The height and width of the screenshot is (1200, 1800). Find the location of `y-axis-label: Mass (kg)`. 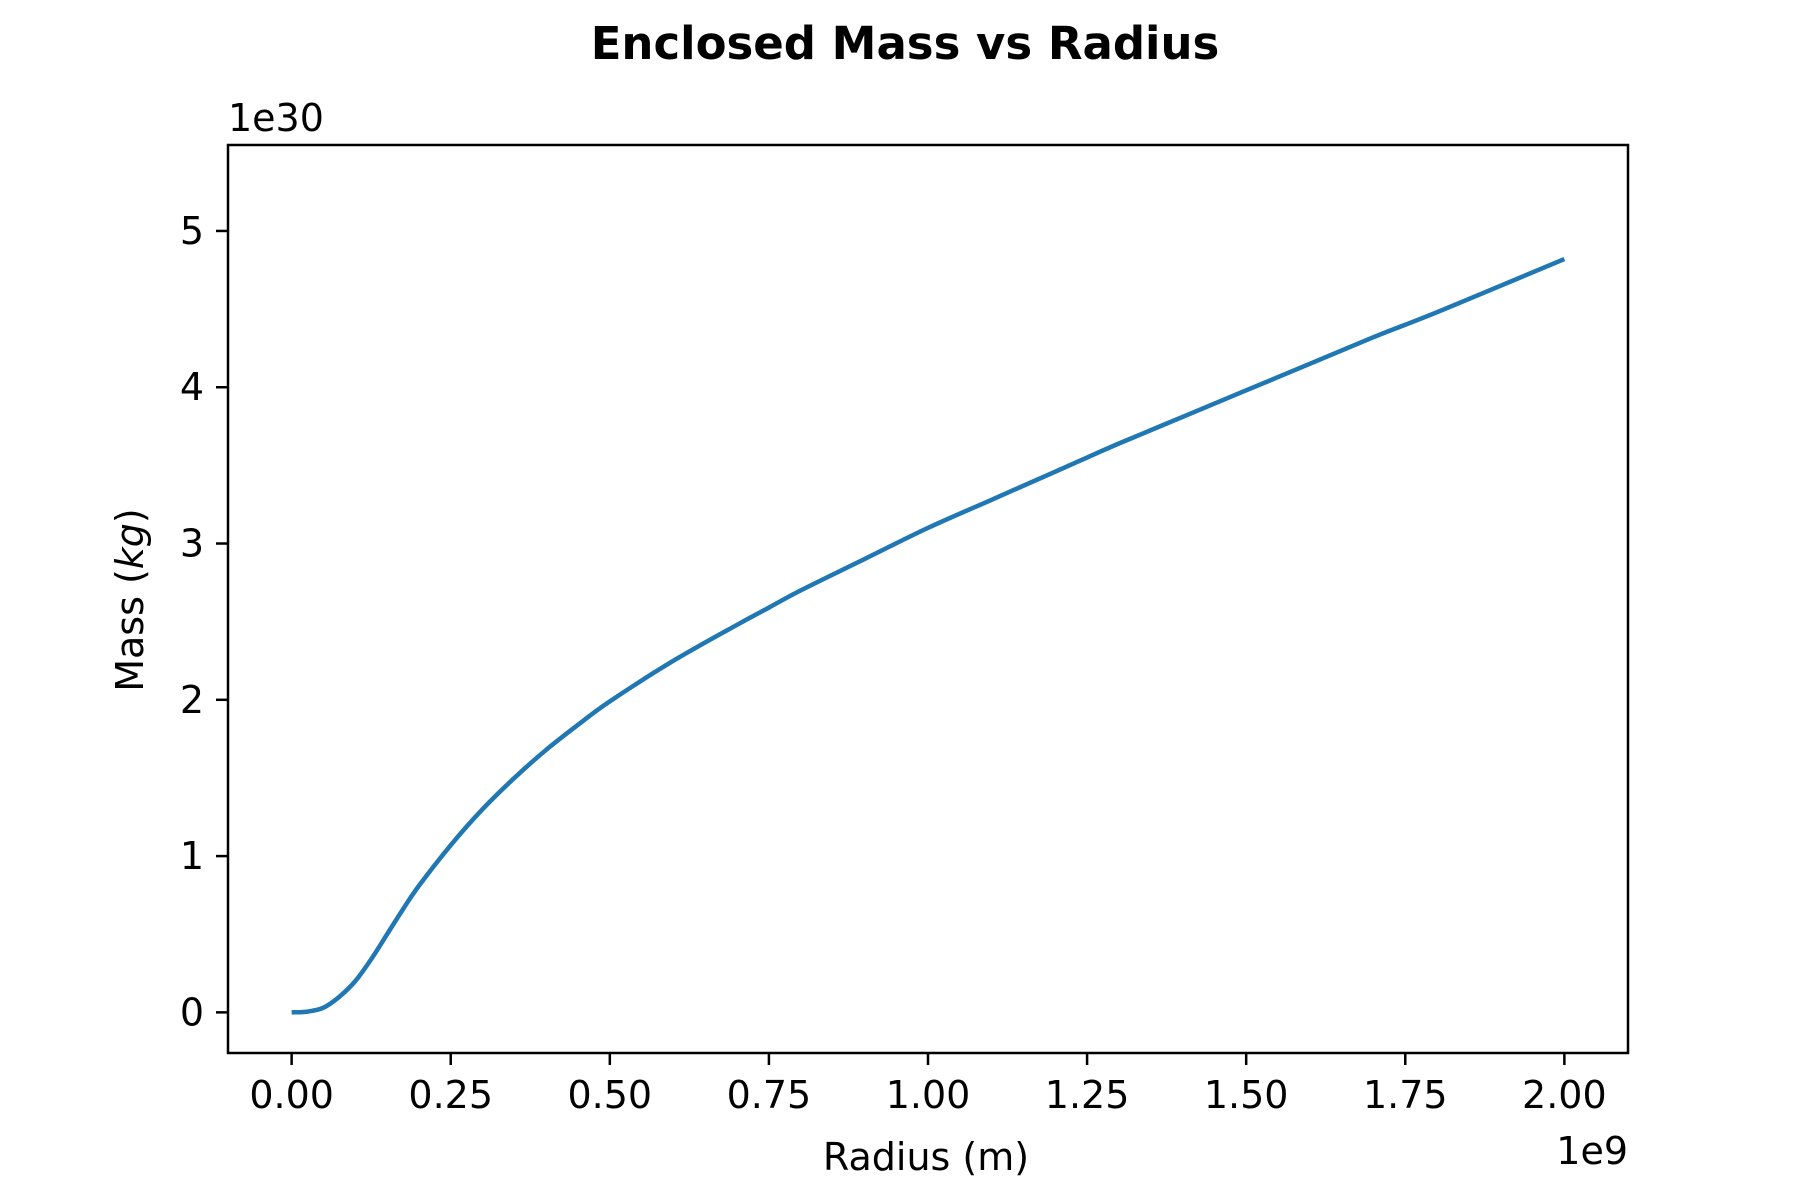

y-axis-label: Mass (kg) is located at coordinates (130, 600).